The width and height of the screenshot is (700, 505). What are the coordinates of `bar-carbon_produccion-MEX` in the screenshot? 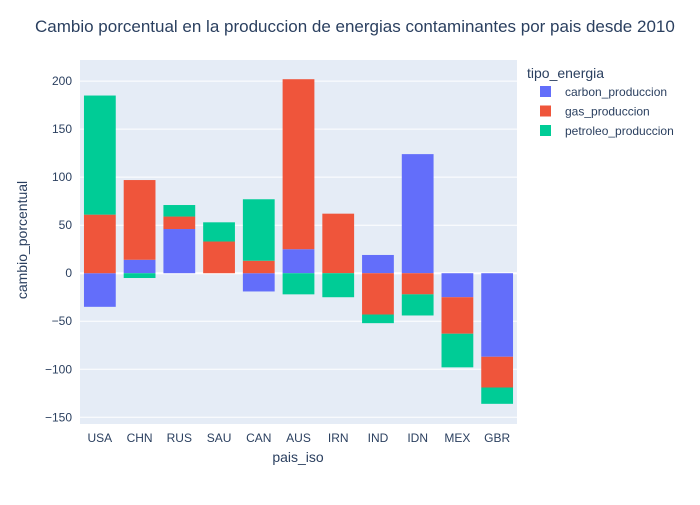 It's located at (457, 285).